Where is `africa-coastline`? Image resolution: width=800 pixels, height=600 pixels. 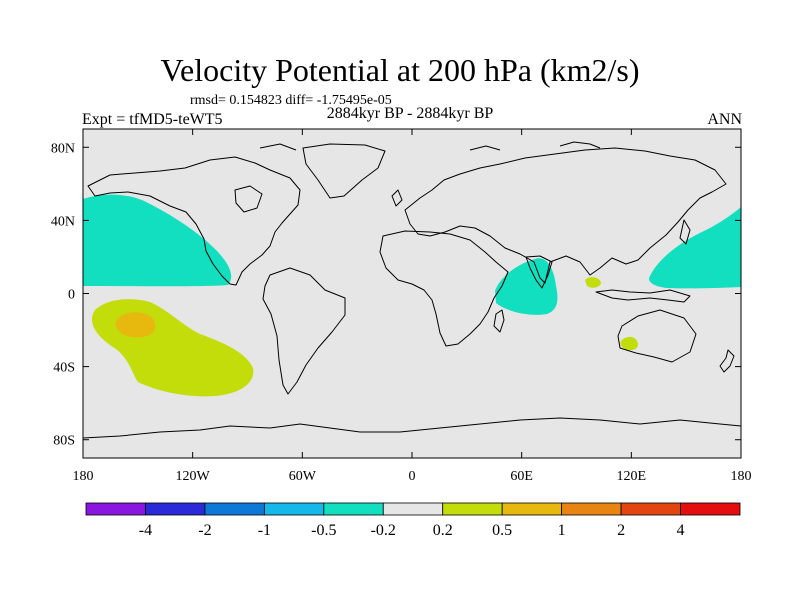
africa-coastline is located at coordinates (444, 288).